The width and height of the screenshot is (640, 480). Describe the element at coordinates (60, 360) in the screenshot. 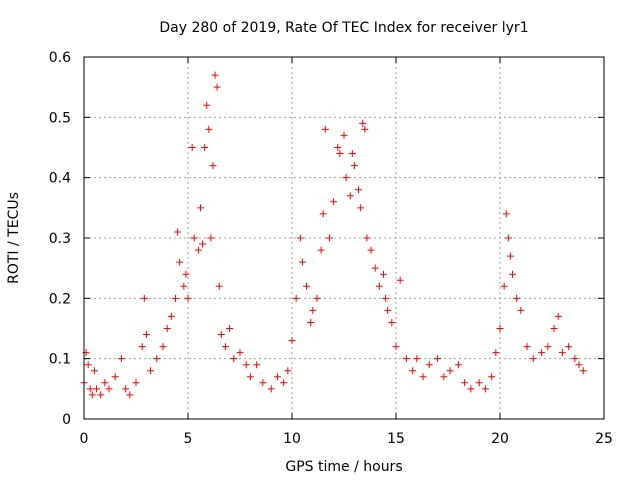

I see `y-tick-label: 0.1` at that location.